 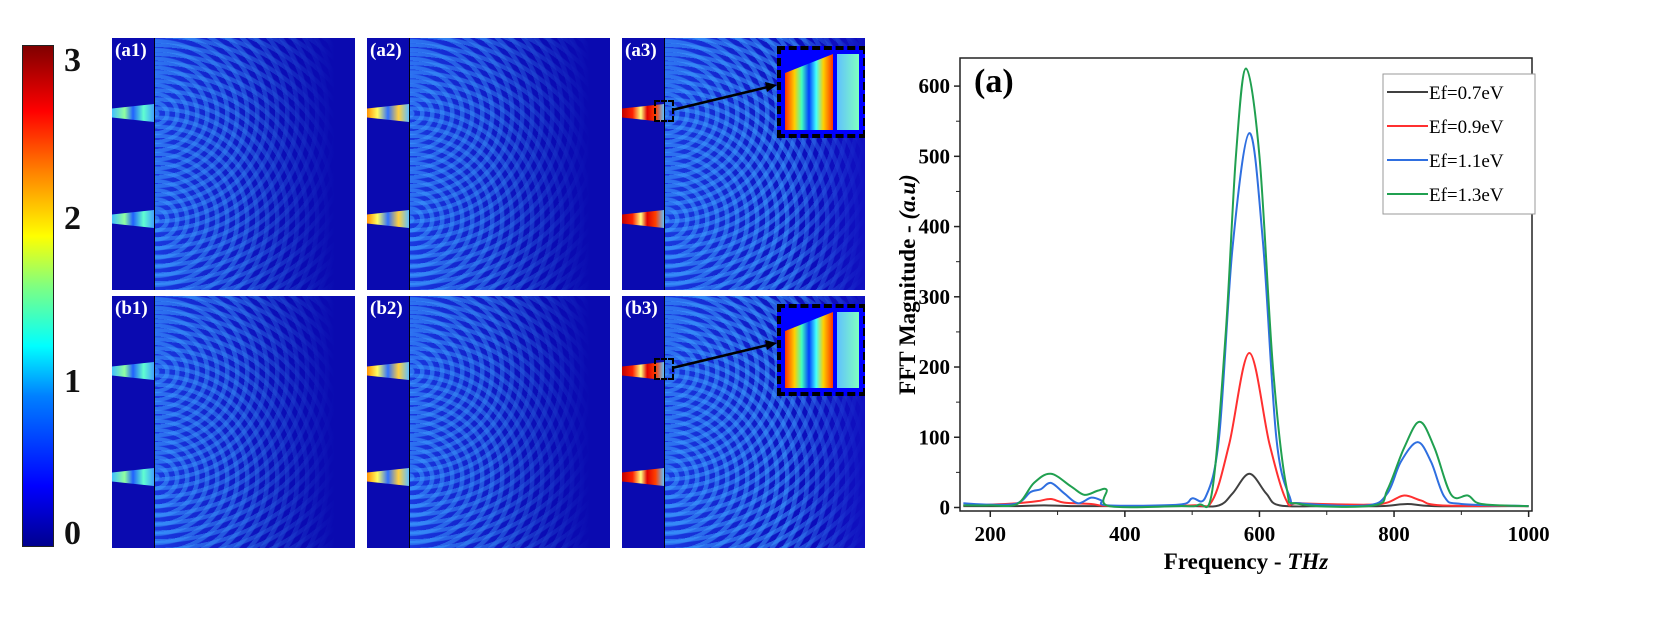 I want to click on panel-label: (b1), so click(x=131, y=308).